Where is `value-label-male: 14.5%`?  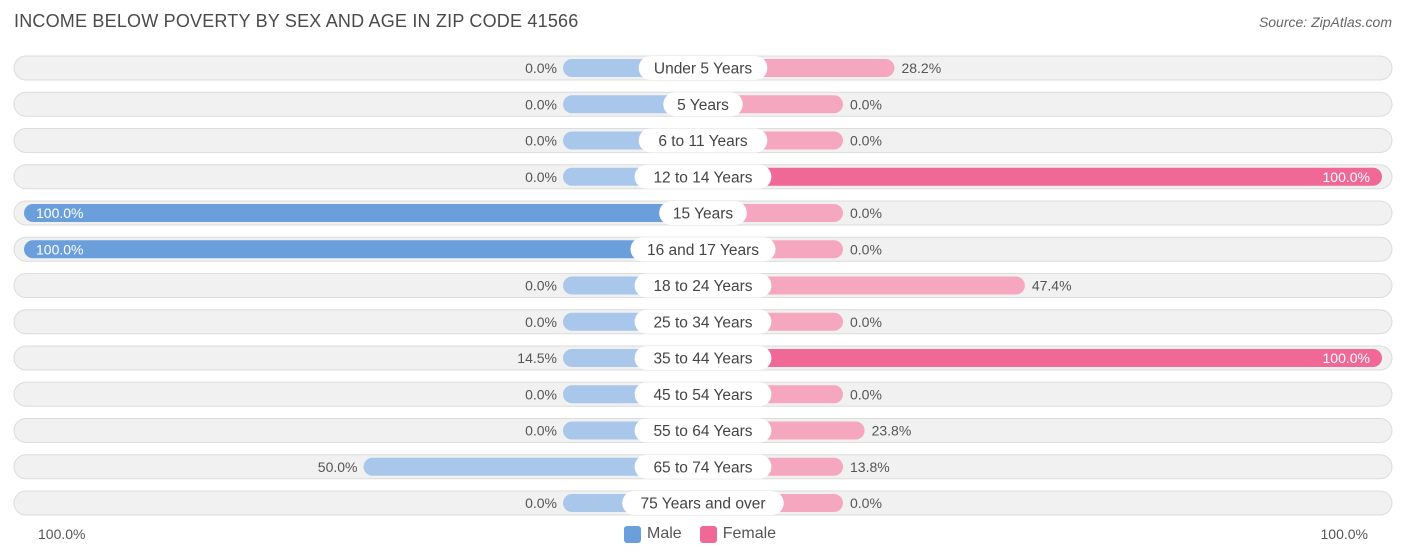 value-label-male: 14.5% is located at coordinates (537, 358).